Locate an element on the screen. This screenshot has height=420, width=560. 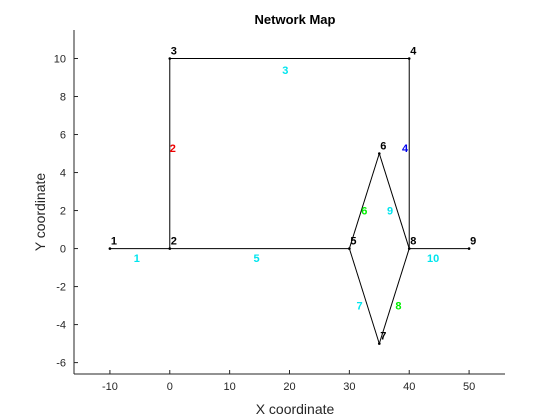
edge-label-8: 8 is located at coordinates (398, 307).